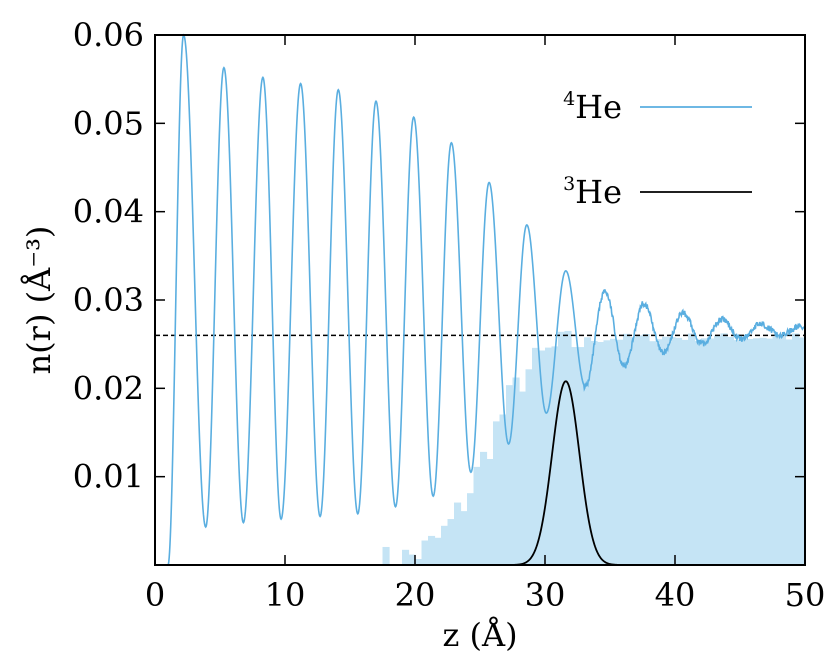 This screenshot has height=651, width=830. I want to click on y-axis-label: n(r) (Å⁻³), so click(39, 300).